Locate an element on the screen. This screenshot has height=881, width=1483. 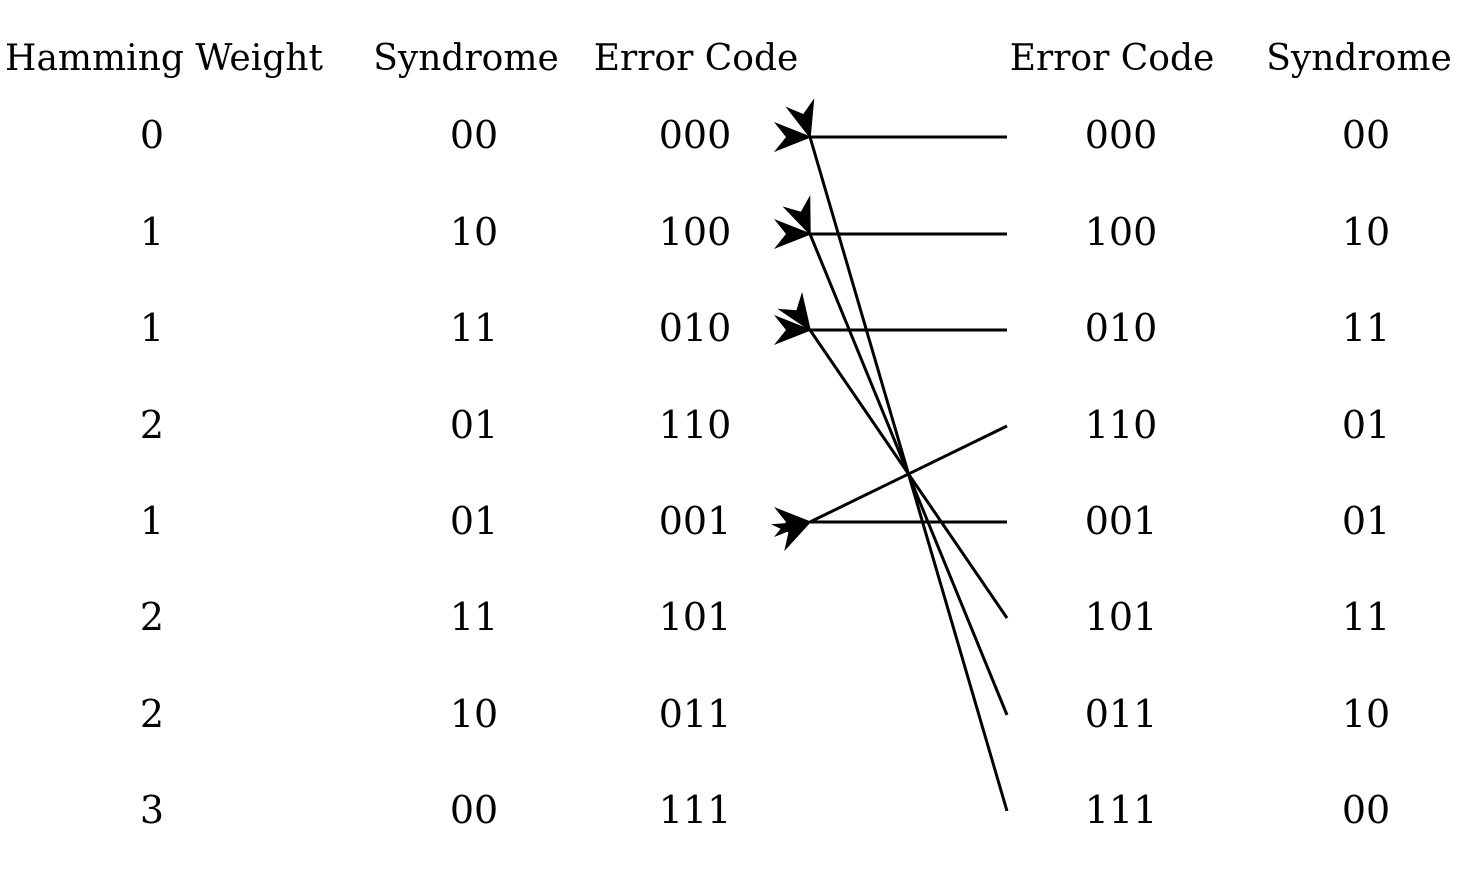
left-row: 1 01 001 is located at coordinates (435, 521).